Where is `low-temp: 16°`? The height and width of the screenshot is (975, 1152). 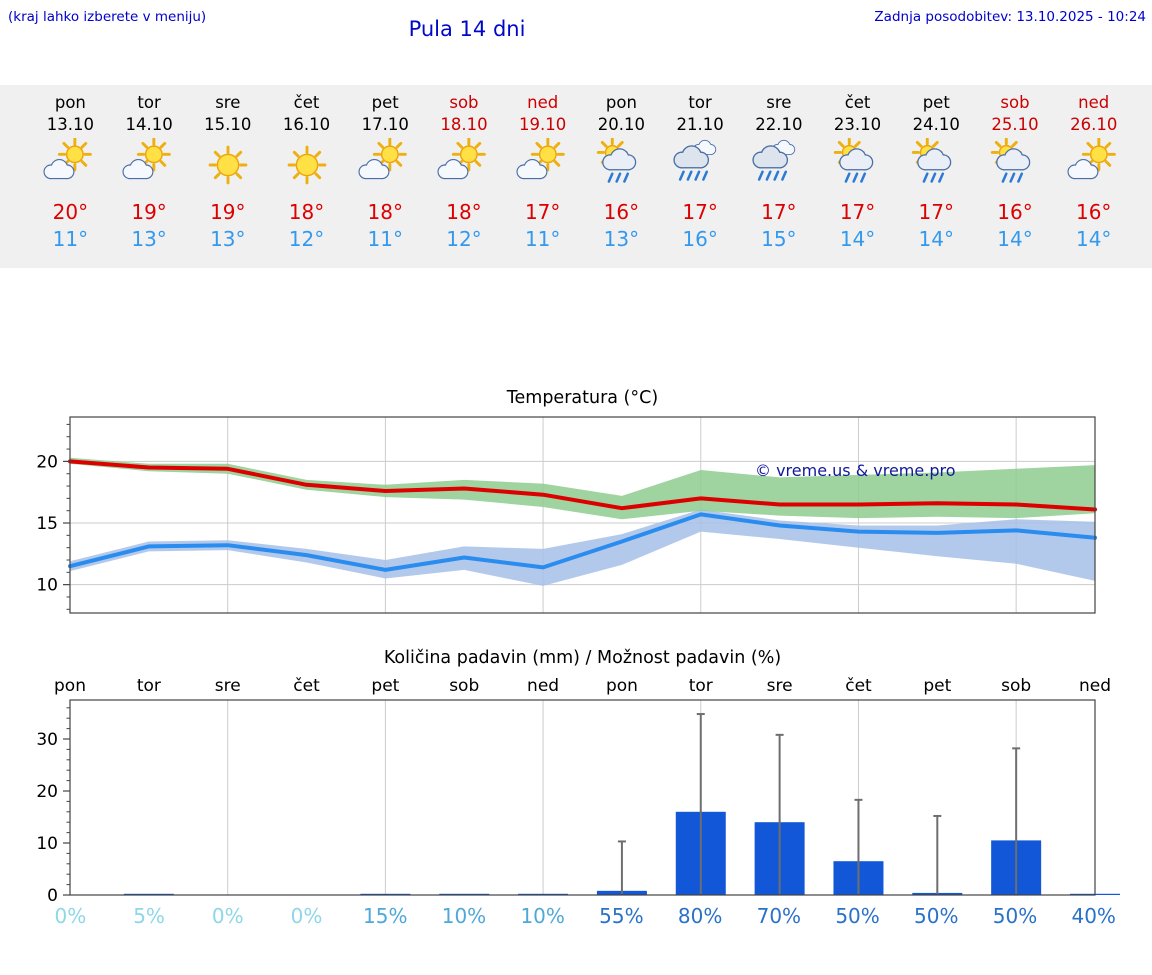
low-temp: 16° is located at coordinates (700, 239).